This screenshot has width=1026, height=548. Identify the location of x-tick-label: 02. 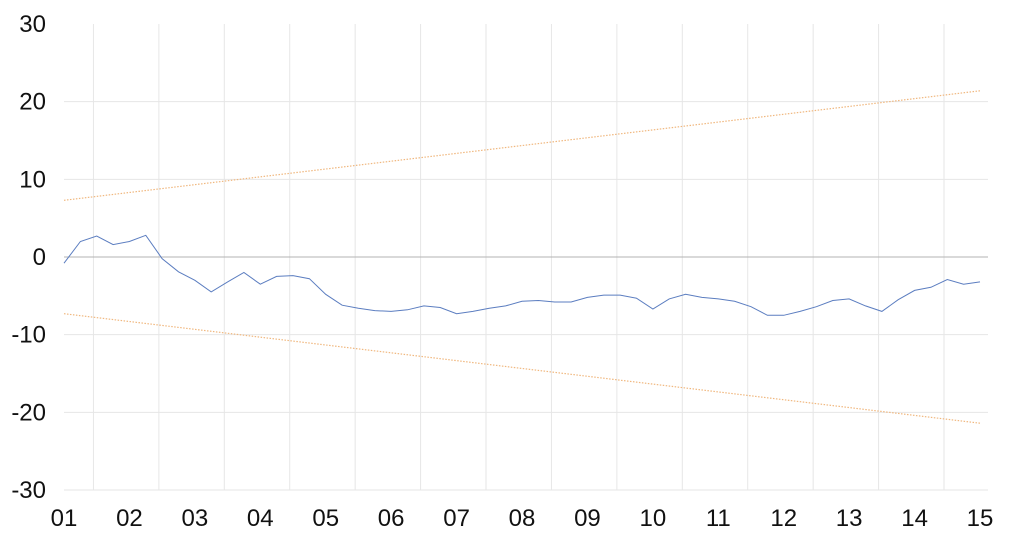
(129, 518).